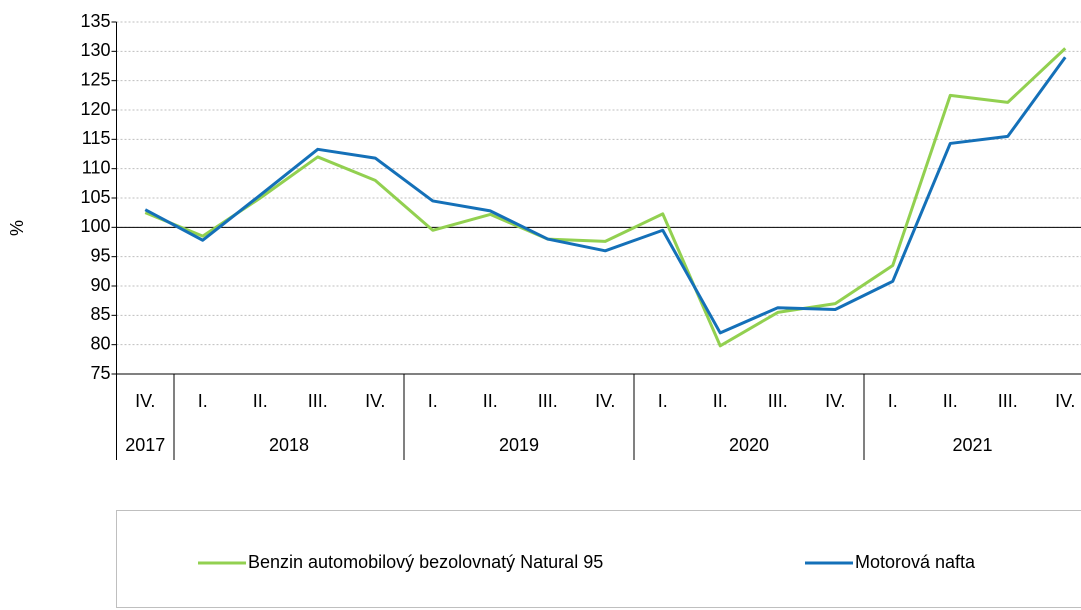 The height and width of the screenshot is (610, 1081). I want to click on y-tick-label: 125, so click(95, 79).